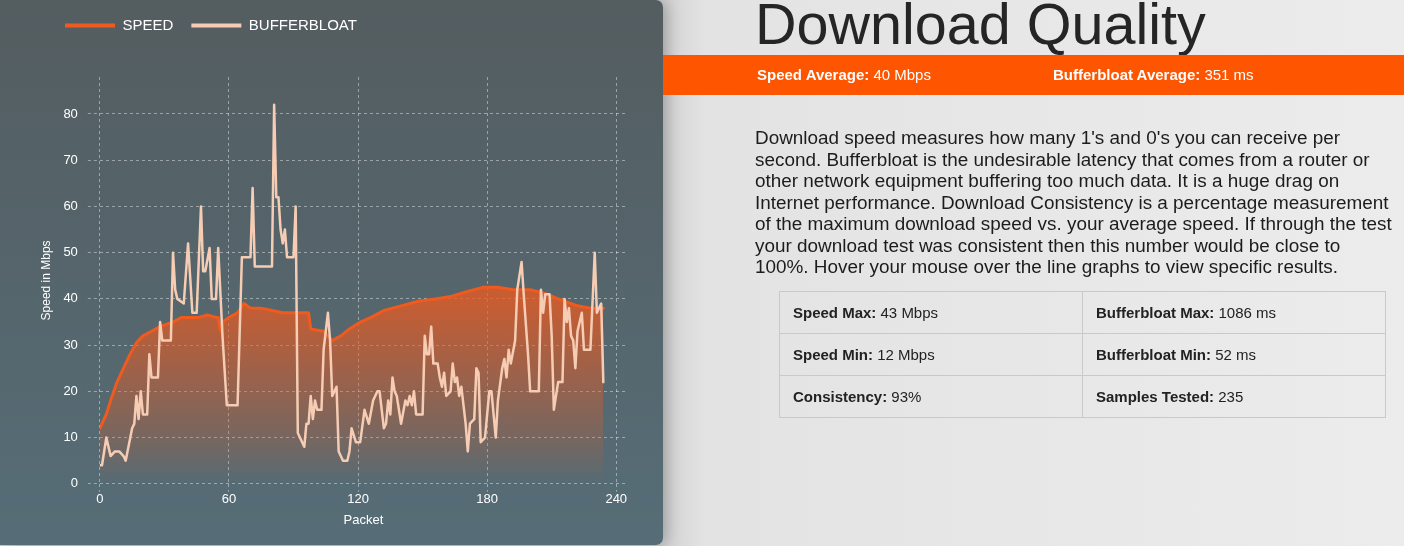 This screenshot has height=546, width=1404. Describe the element at coordinates (363, 519) in the screenshot. I see `x-axis-title: Packet` at that location.